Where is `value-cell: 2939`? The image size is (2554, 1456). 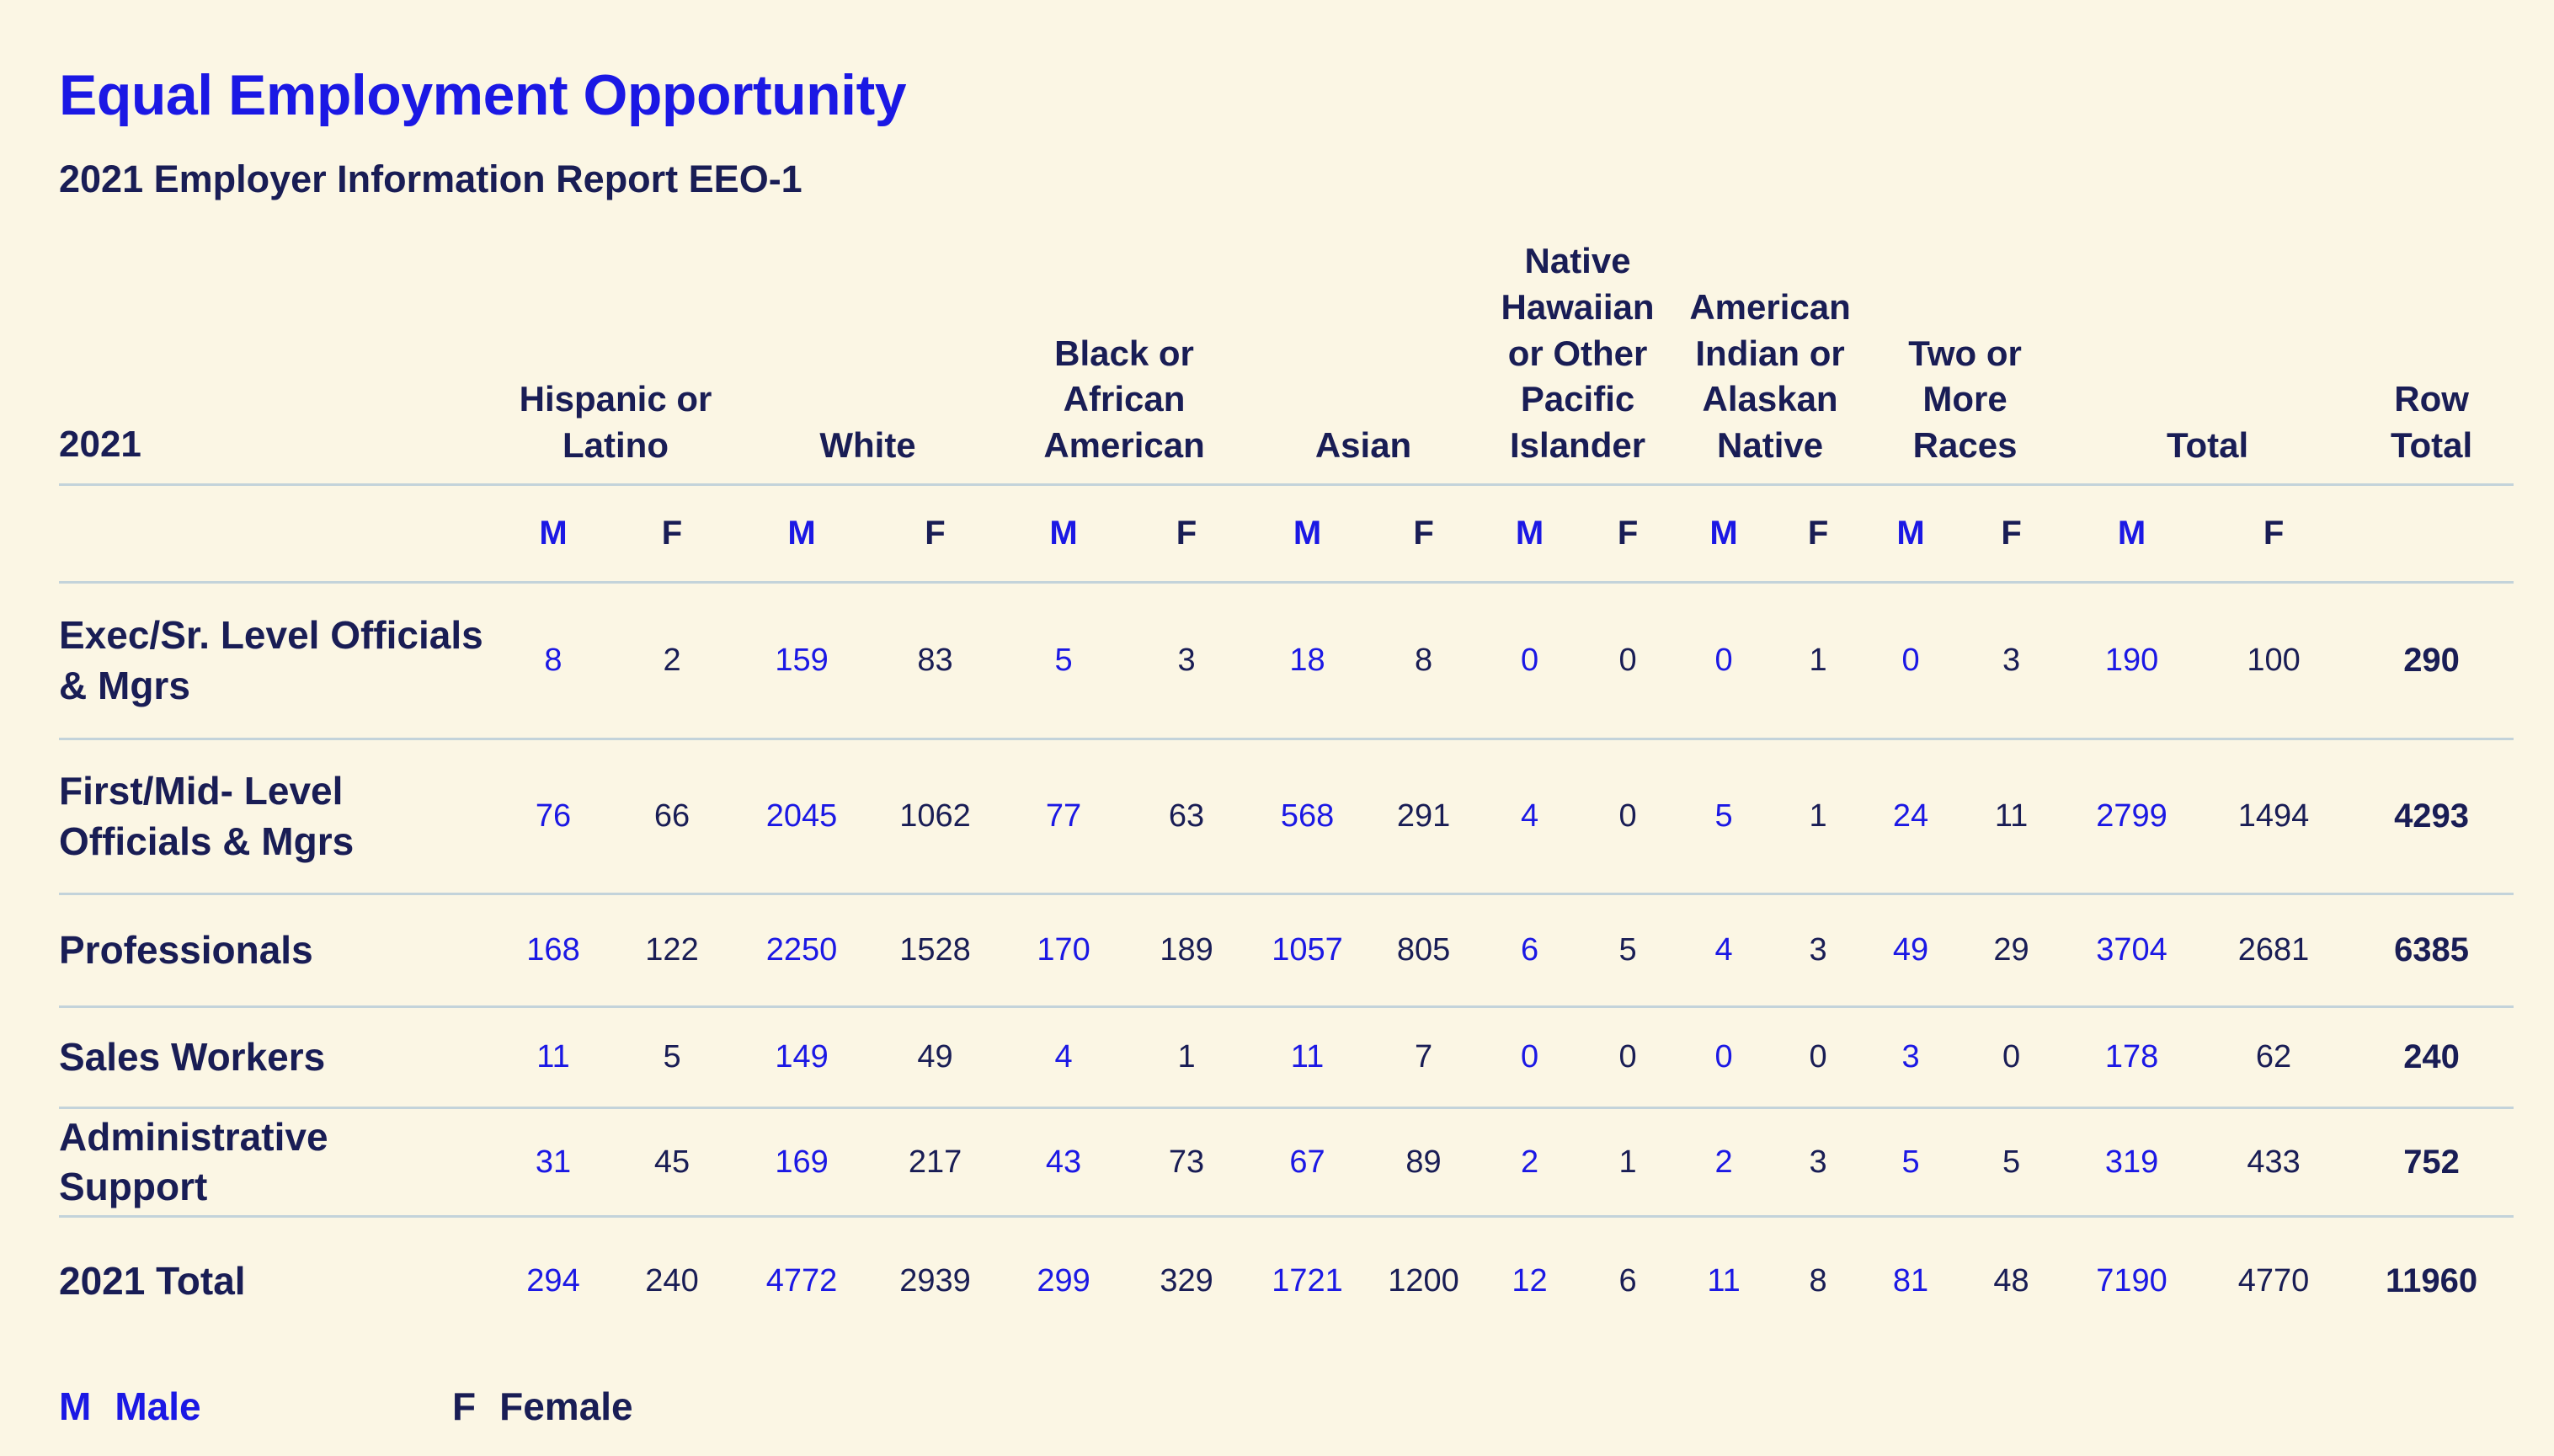
value-cell: 2939 is located at coordinates (936, 1280).